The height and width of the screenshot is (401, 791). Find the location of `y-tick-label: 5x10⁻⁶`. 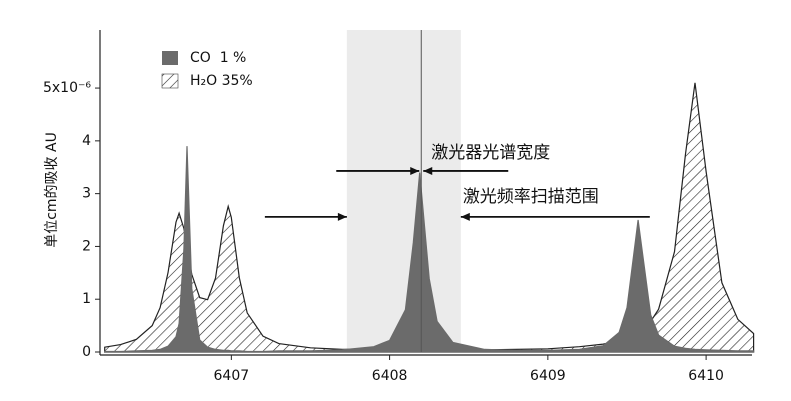

y-tick-label: 5x10⁻⁶ is located at coordinates (67, 88).